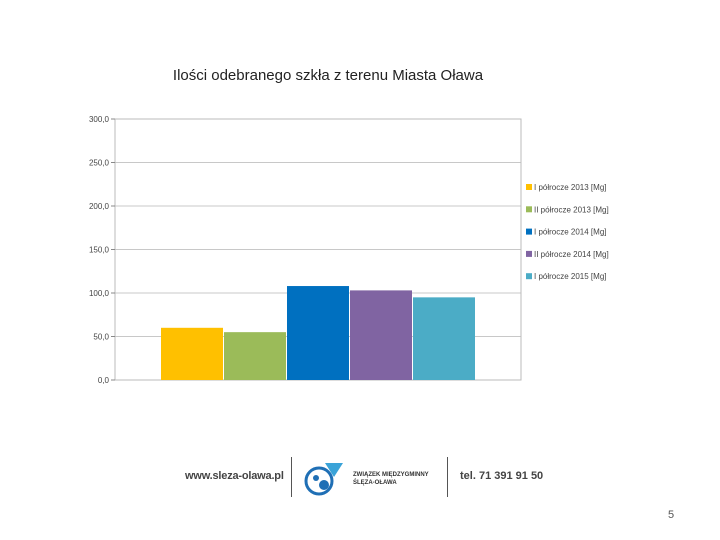 The width and height of the screenshot is (720, 540). I want to click on y-axis-ticks: 300,0 250,0 200,0 150,0 100,0 50,0 0,0, so click(102, 250).